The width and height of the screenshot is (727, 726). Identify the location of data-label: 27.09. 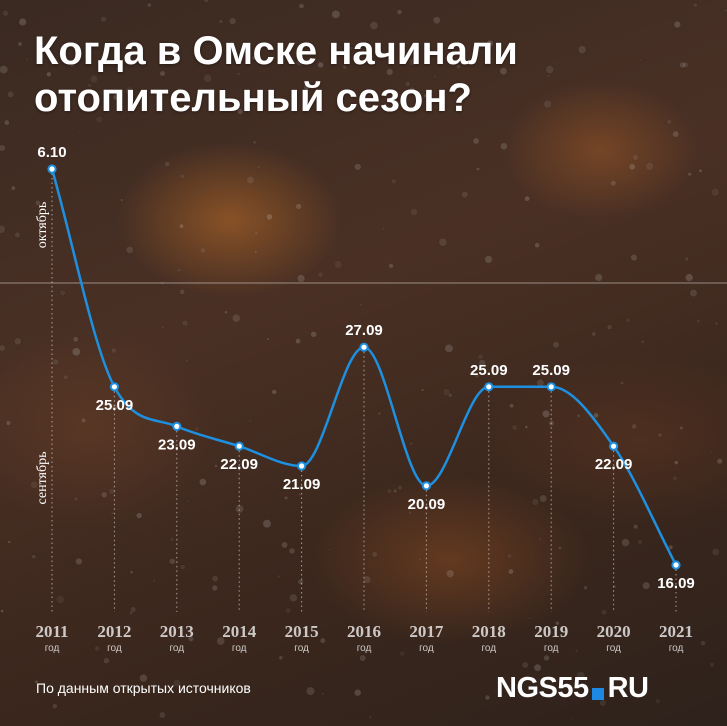
(364, 330).